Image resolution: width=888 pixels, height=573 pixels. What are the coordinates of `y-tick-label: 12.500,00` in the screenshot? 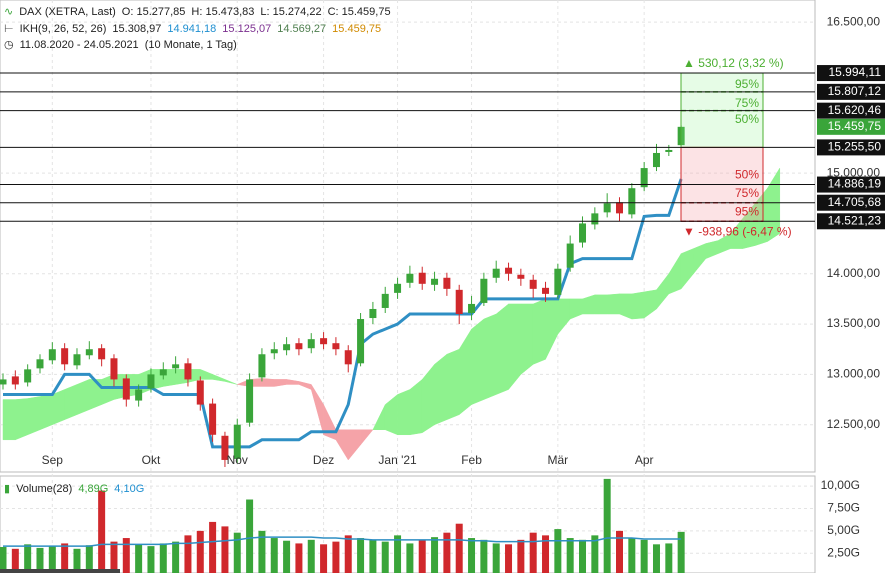 It's located at (854, 424).